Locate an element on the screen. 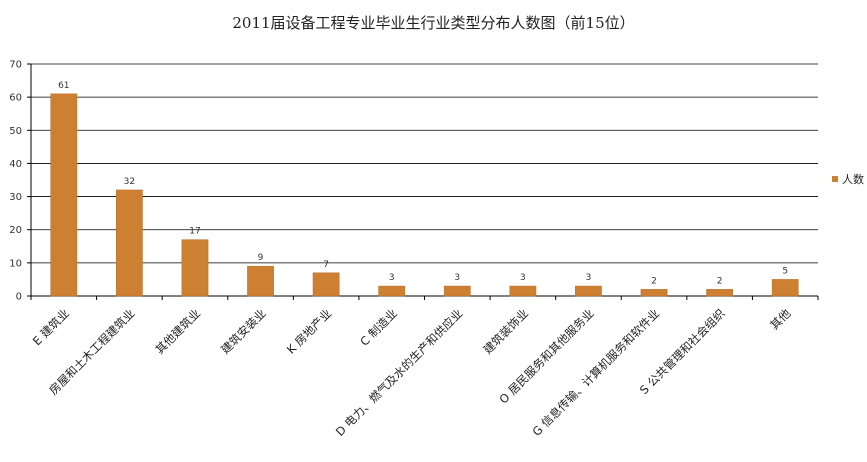  data-label: 61 is located at coordinates (63, 86).